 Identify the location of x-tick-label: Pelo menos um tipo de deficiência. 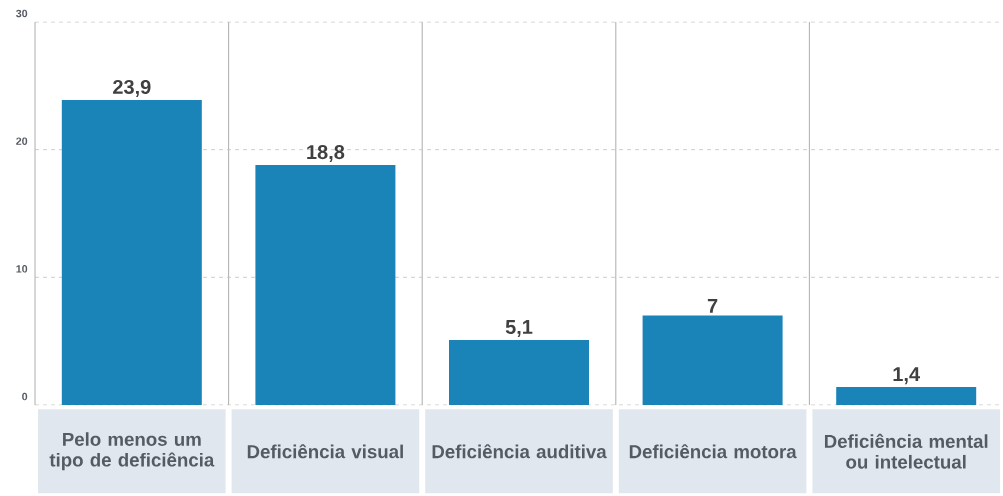
(132, 451).